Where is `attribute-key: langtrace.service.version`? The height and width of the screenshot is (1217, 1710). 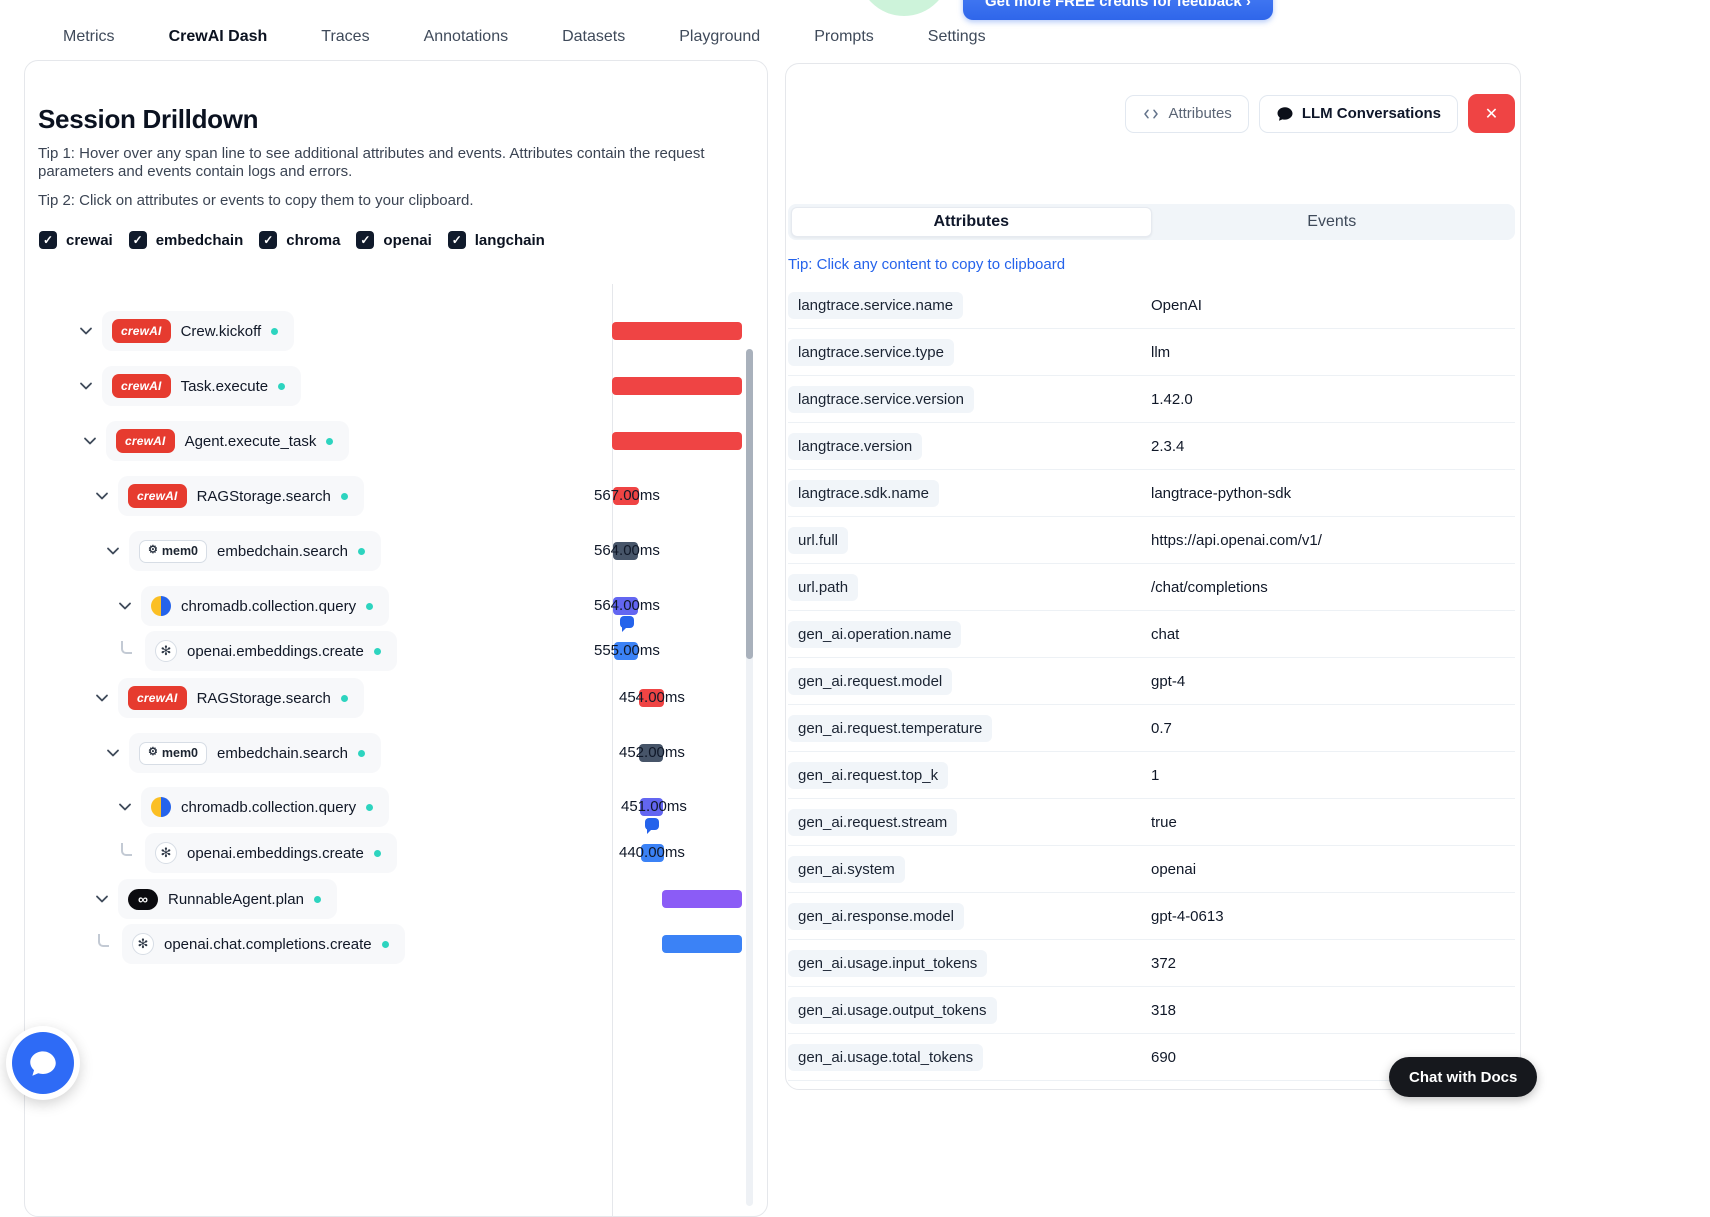
attribute-key: langtrace.service.version is located at coordinates (881, 399).